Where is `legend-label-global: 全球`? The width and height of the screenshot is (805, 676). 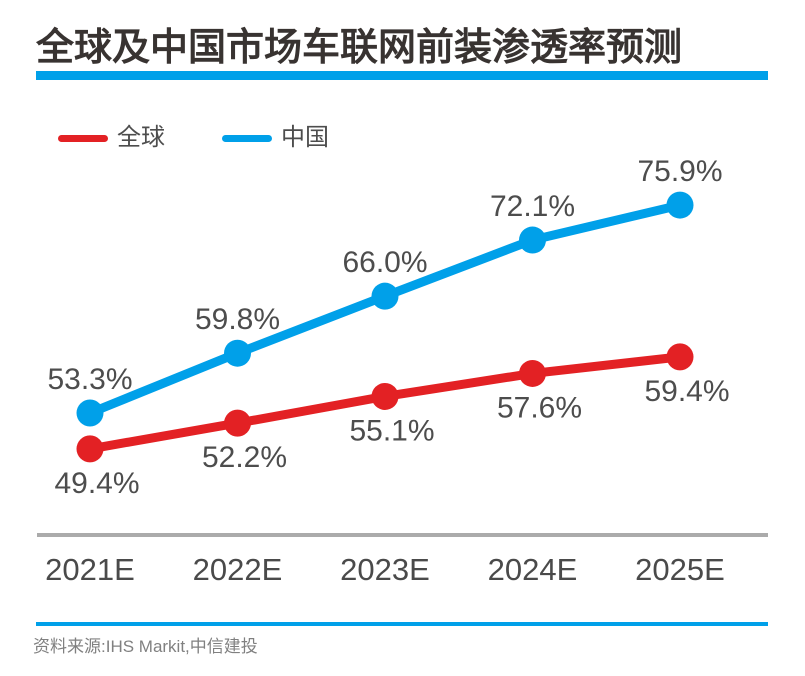 legend-label-global: 全球 is located at coordinates (141, 137).